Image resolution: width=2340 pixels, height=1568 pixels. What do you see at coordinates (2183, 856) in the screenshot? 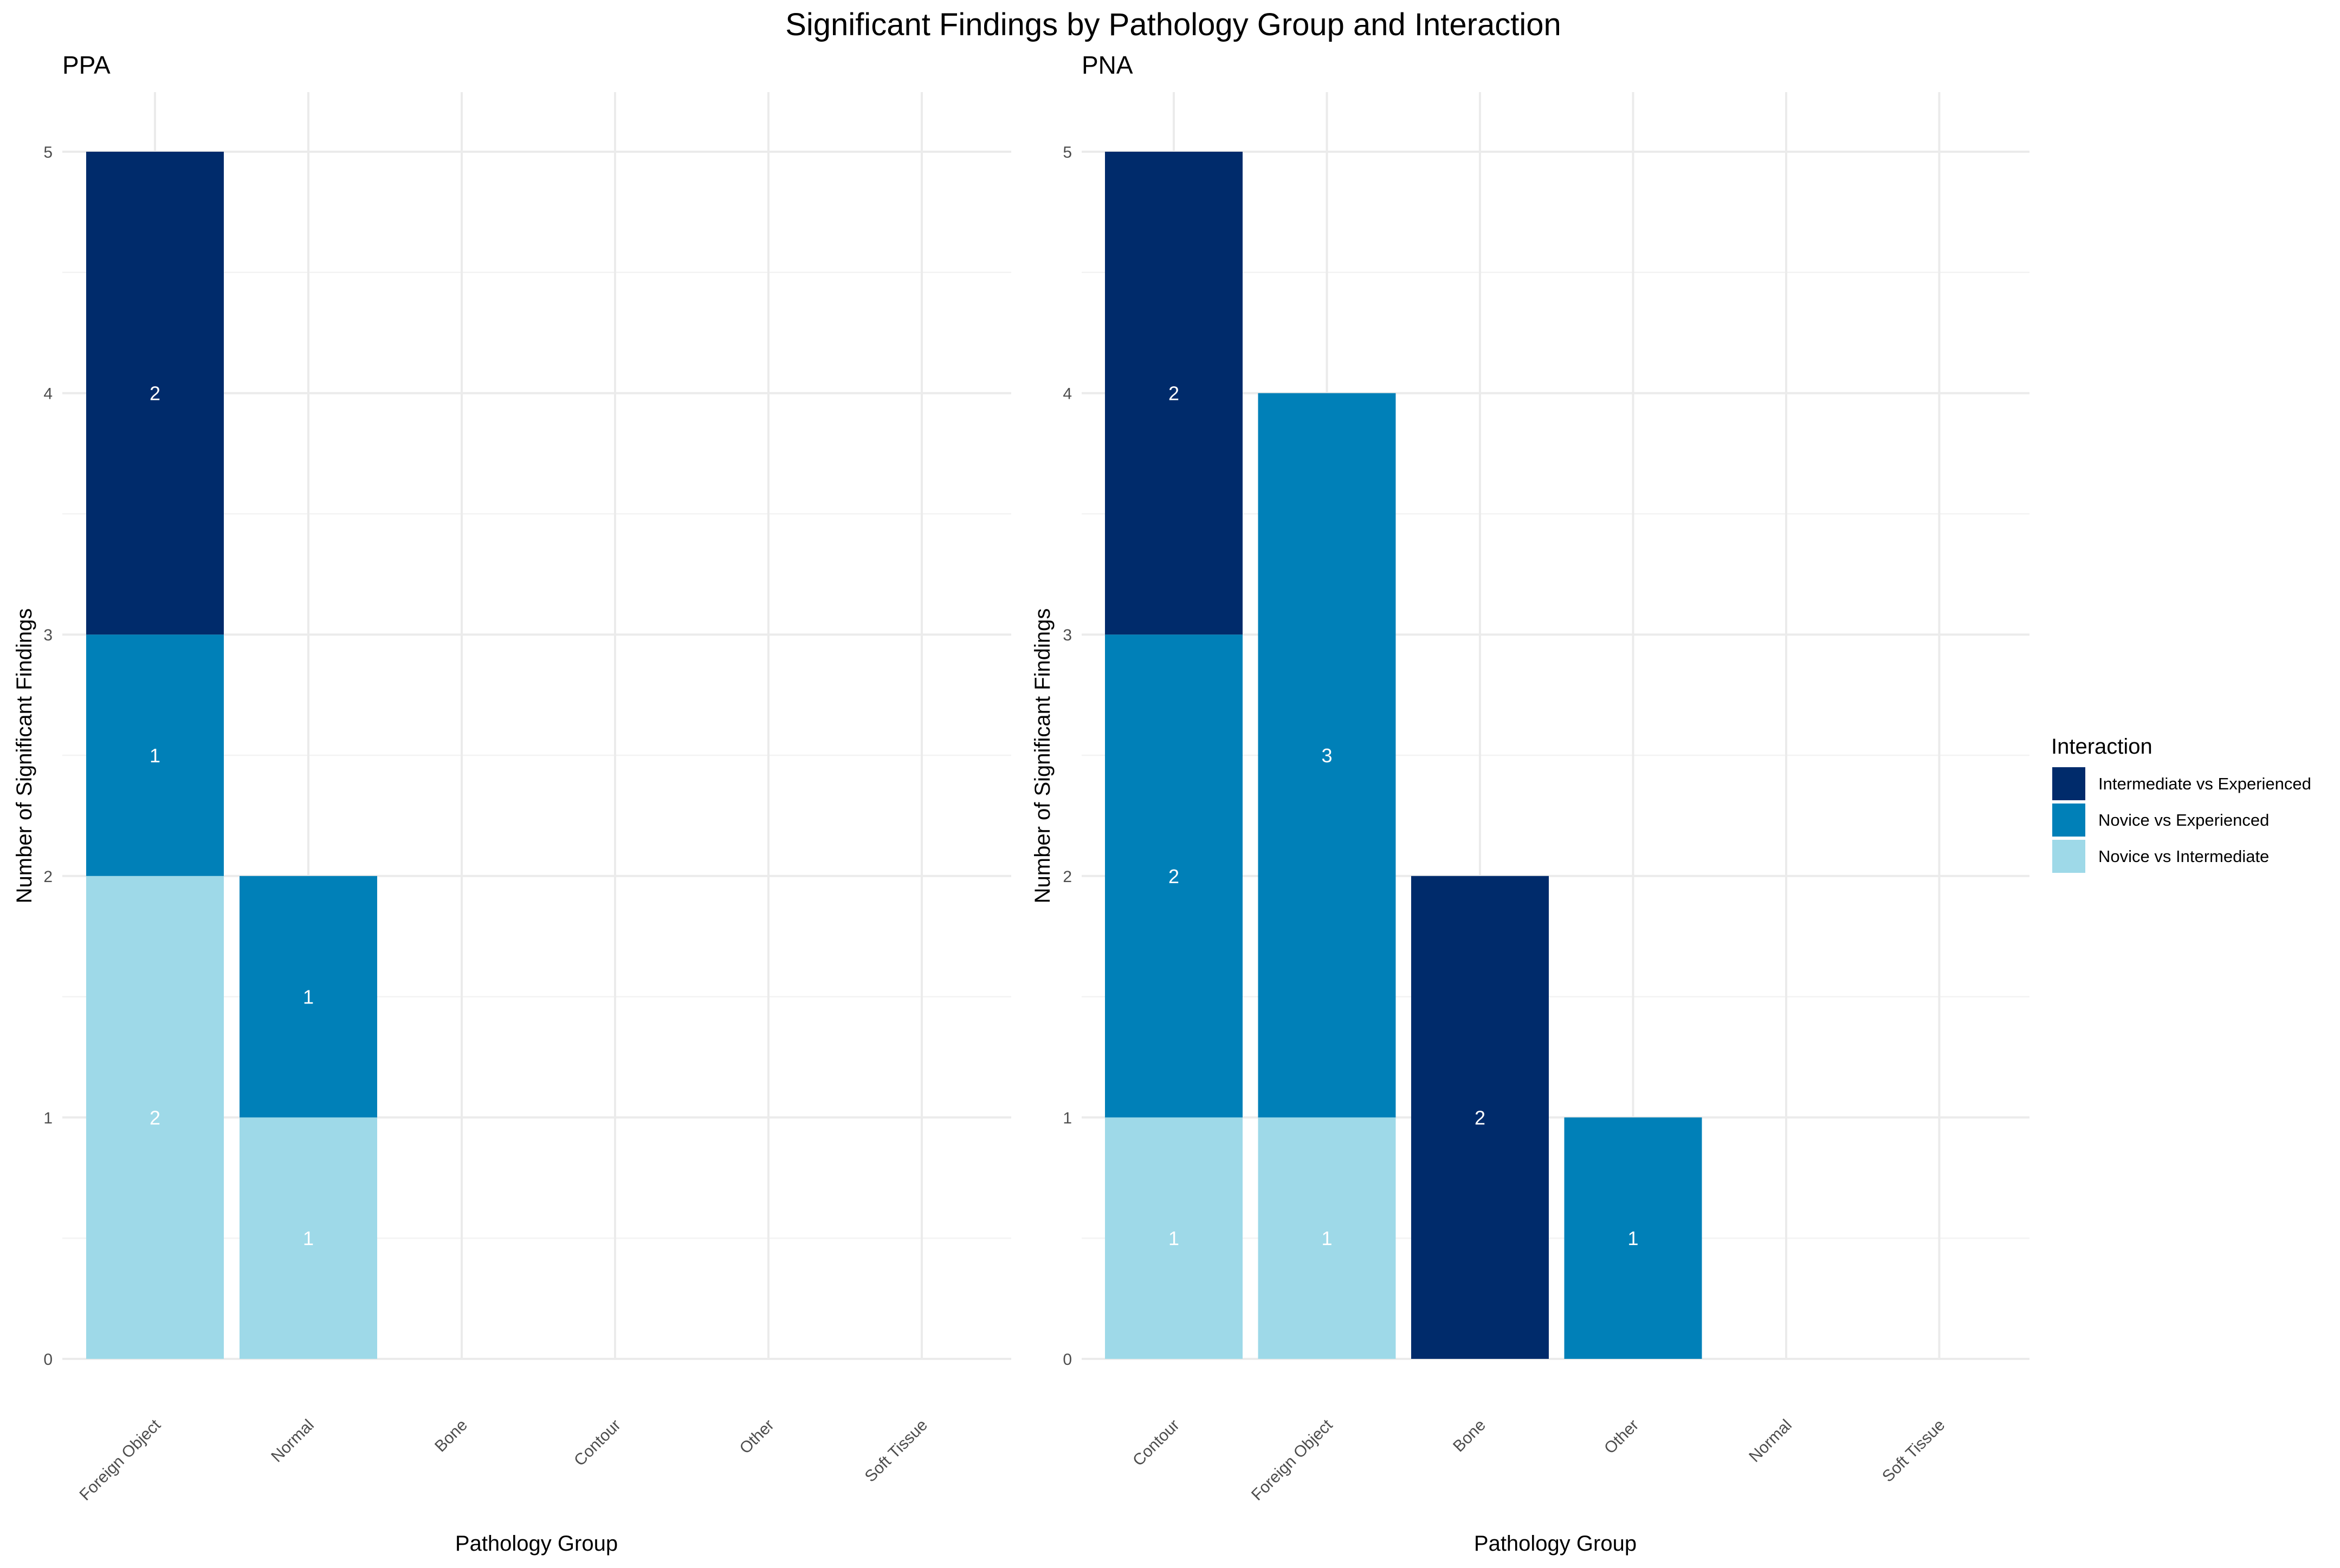
I see `legend-entry-label: Novice vs Intermediate` at bounding box center [2183, 856].